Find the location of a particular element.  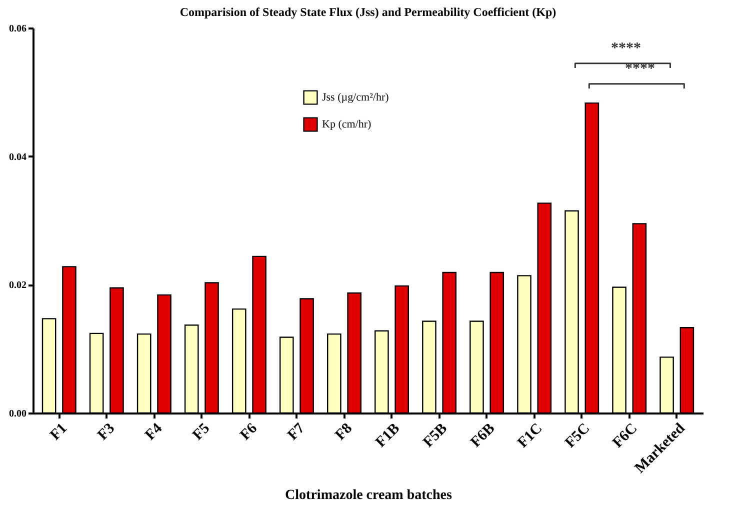

x-tick-label: F5 is located at coordinates (201, 432).